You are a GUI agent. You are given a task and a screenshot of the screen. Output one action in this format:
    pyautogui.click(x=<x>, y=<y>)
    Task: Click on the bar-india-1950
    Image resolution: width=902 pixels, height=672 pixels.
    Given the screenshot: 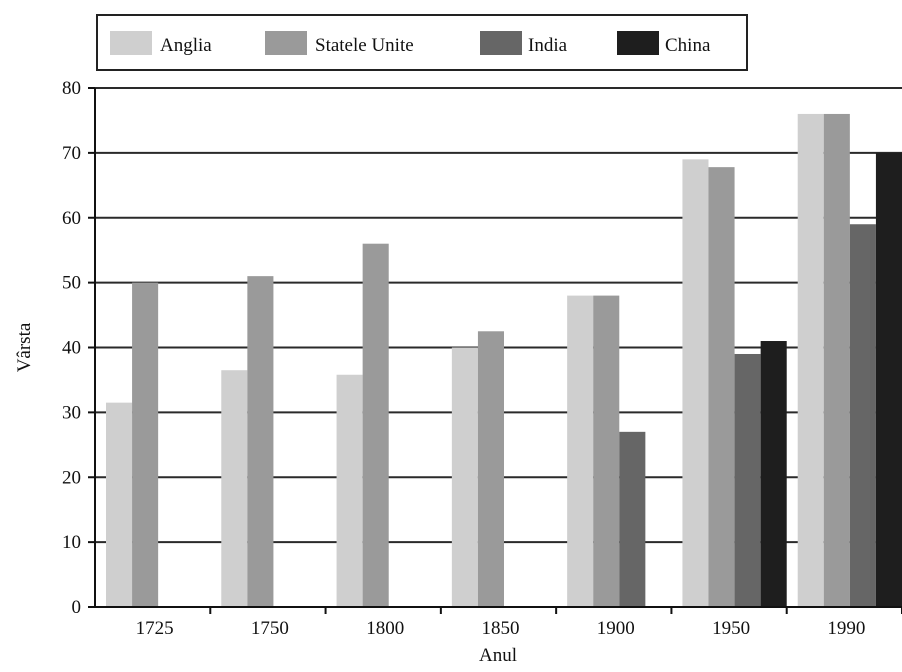 What is the action you would take?
    pyautogui.click(x=747, y=480)
    